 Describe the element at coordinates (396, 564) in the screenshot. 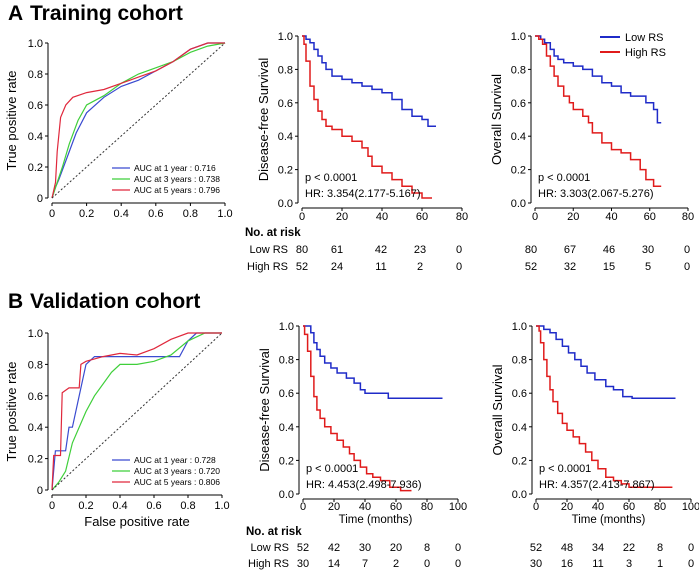

I see `risk-cell-dfs: 2` at that location.